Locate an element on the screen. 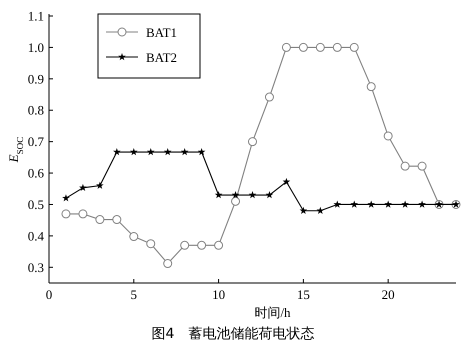 The width and height of the screenshot is (466, 346). x-tick-label: 5 is located at coordinates (134, 294).